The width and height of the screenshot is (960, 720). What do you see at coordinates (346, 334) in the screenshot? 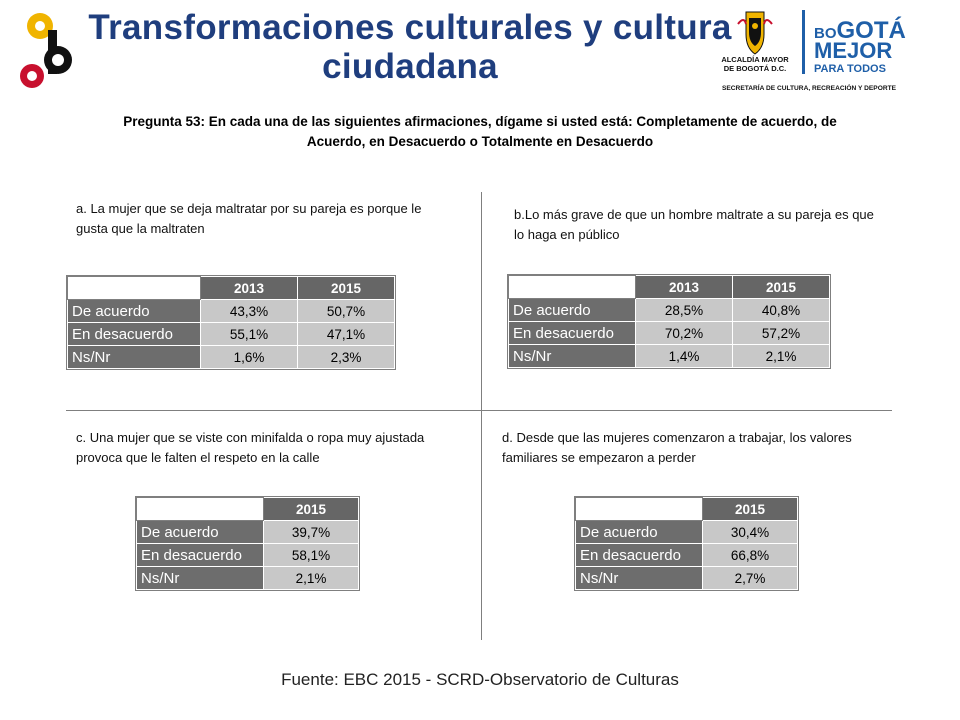
I see `cell-value: 47,1%` at bounding box center [346, 334].